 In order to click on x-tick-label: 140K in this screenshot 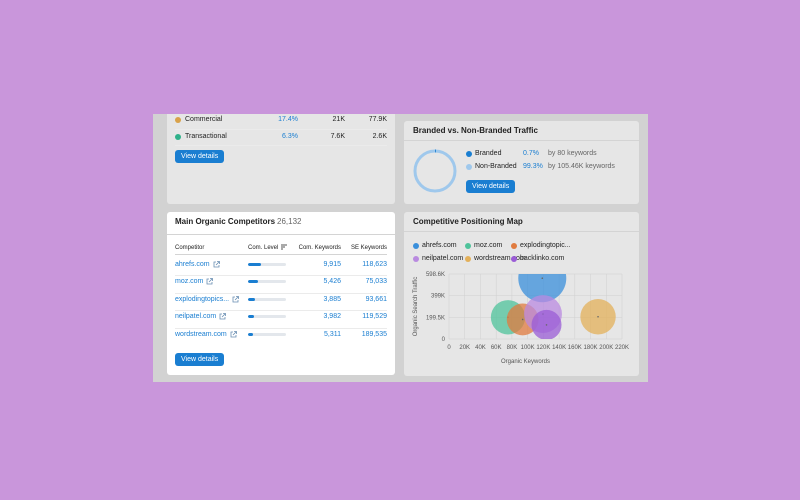, I will do `click(559, 348)`.